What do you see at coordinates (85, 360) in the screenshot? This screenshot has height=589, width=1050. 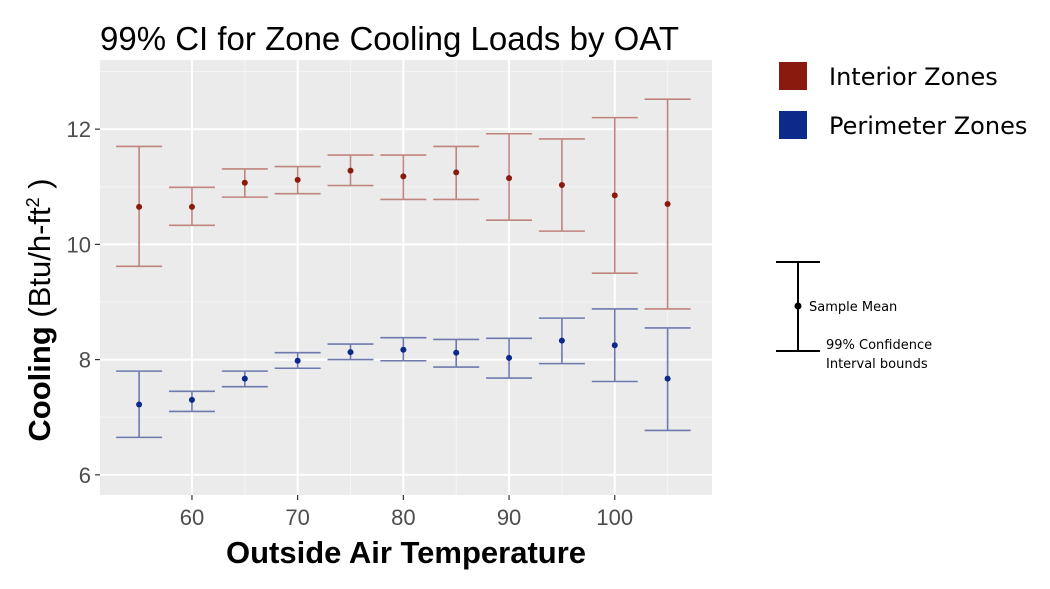 I see `y-tick-label: 8` at bounding box center [85, 360].